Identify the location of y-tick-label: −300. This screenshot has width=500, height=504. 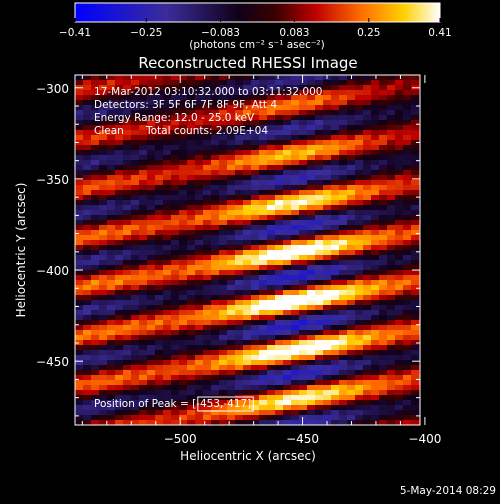
(52, 89).